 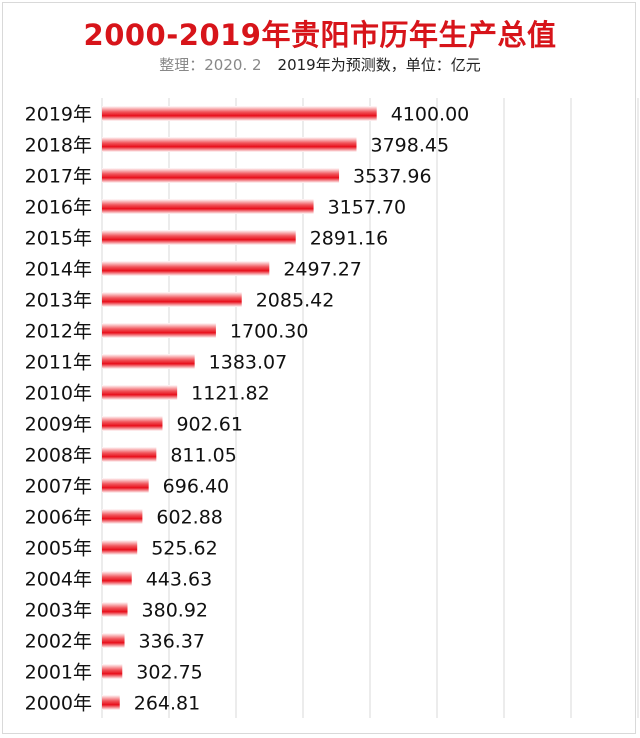 What do you see at coordinates (196, 487) in the screenshot?
I see `value-label: 696.40` at bounding box center [196, 487].